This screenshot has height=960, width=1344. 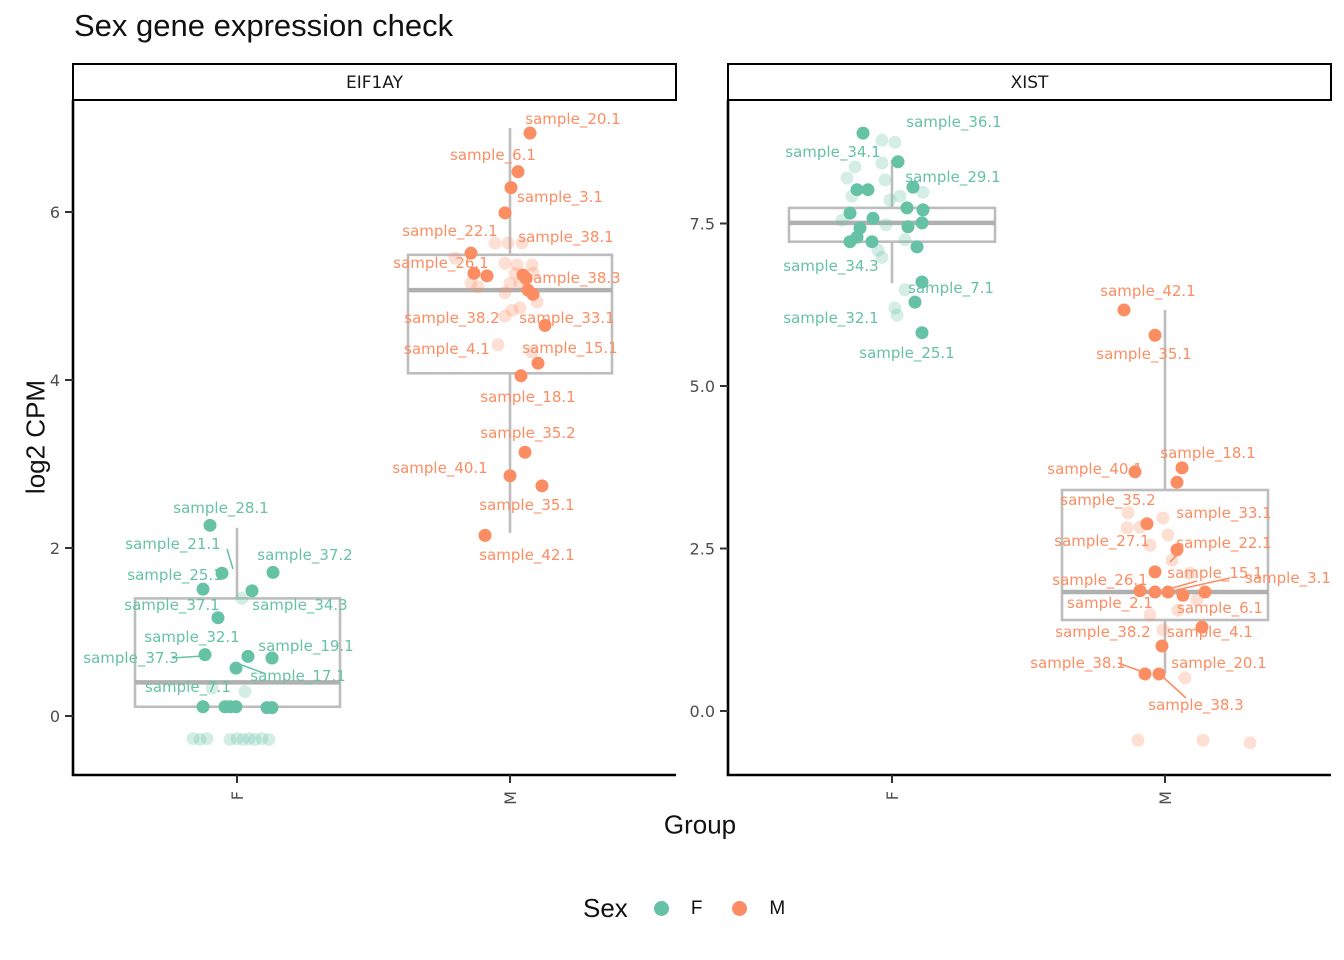 I want to click on sample-label: sample_19.1, so click(x=305, y=646).